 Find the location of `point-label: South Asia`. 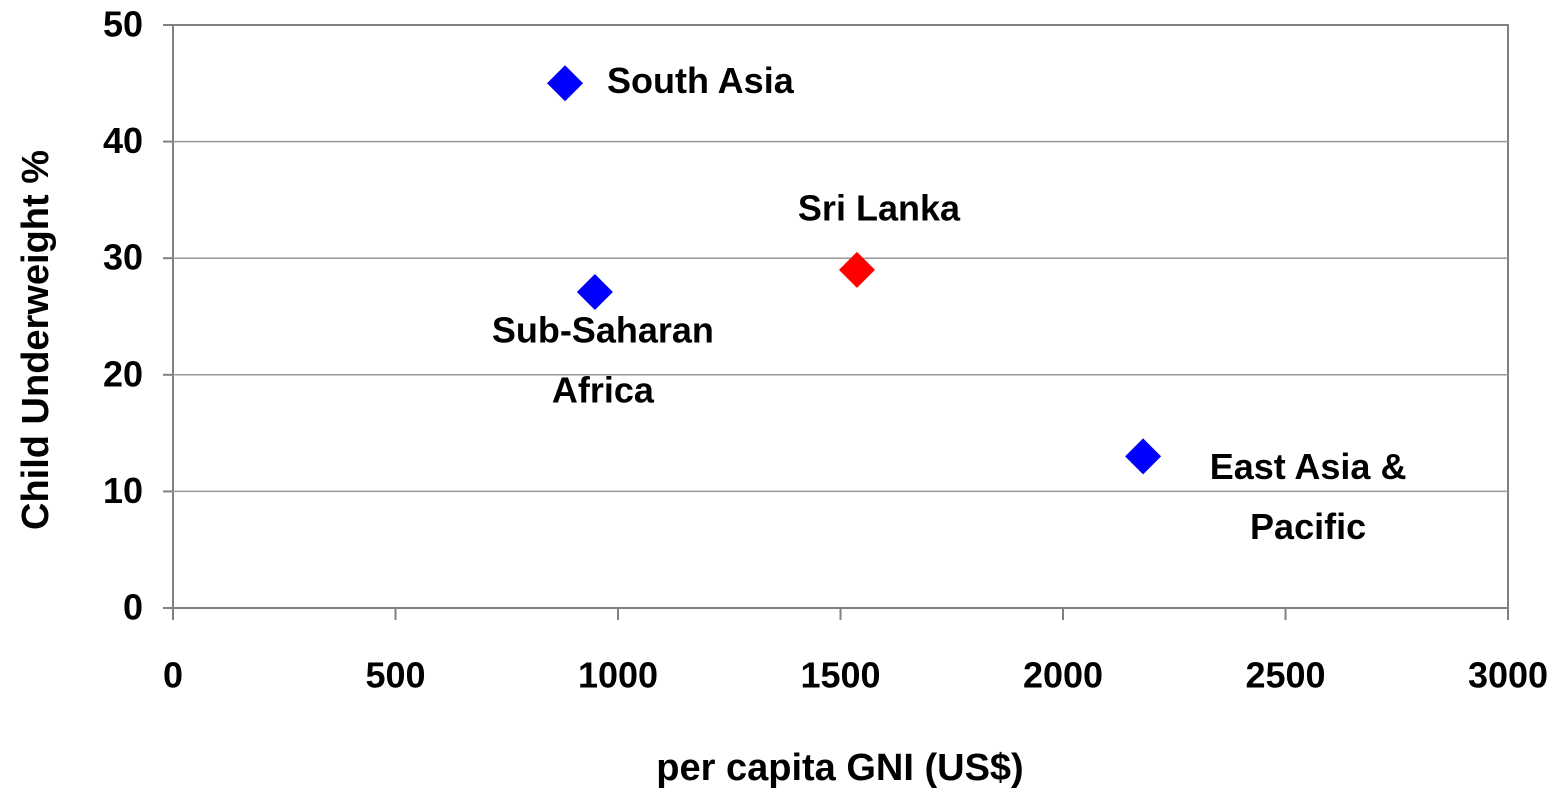

point-label: South Asia is located at coordinates (701, 80).